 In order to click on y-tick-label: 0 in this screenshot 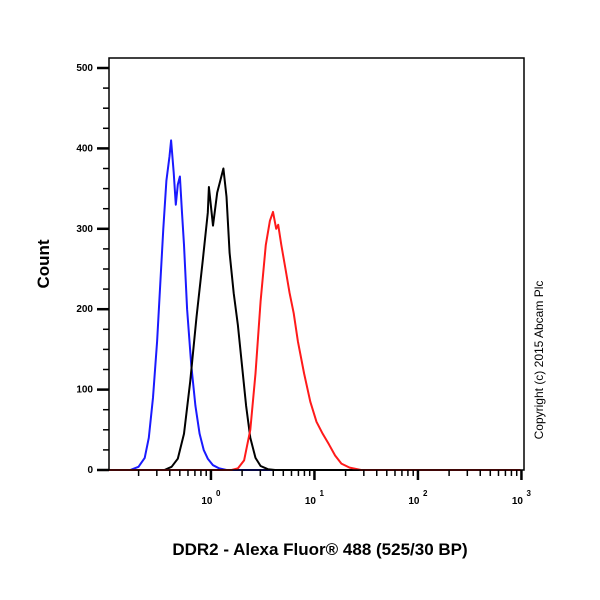, I will do `click(90, 470)`.